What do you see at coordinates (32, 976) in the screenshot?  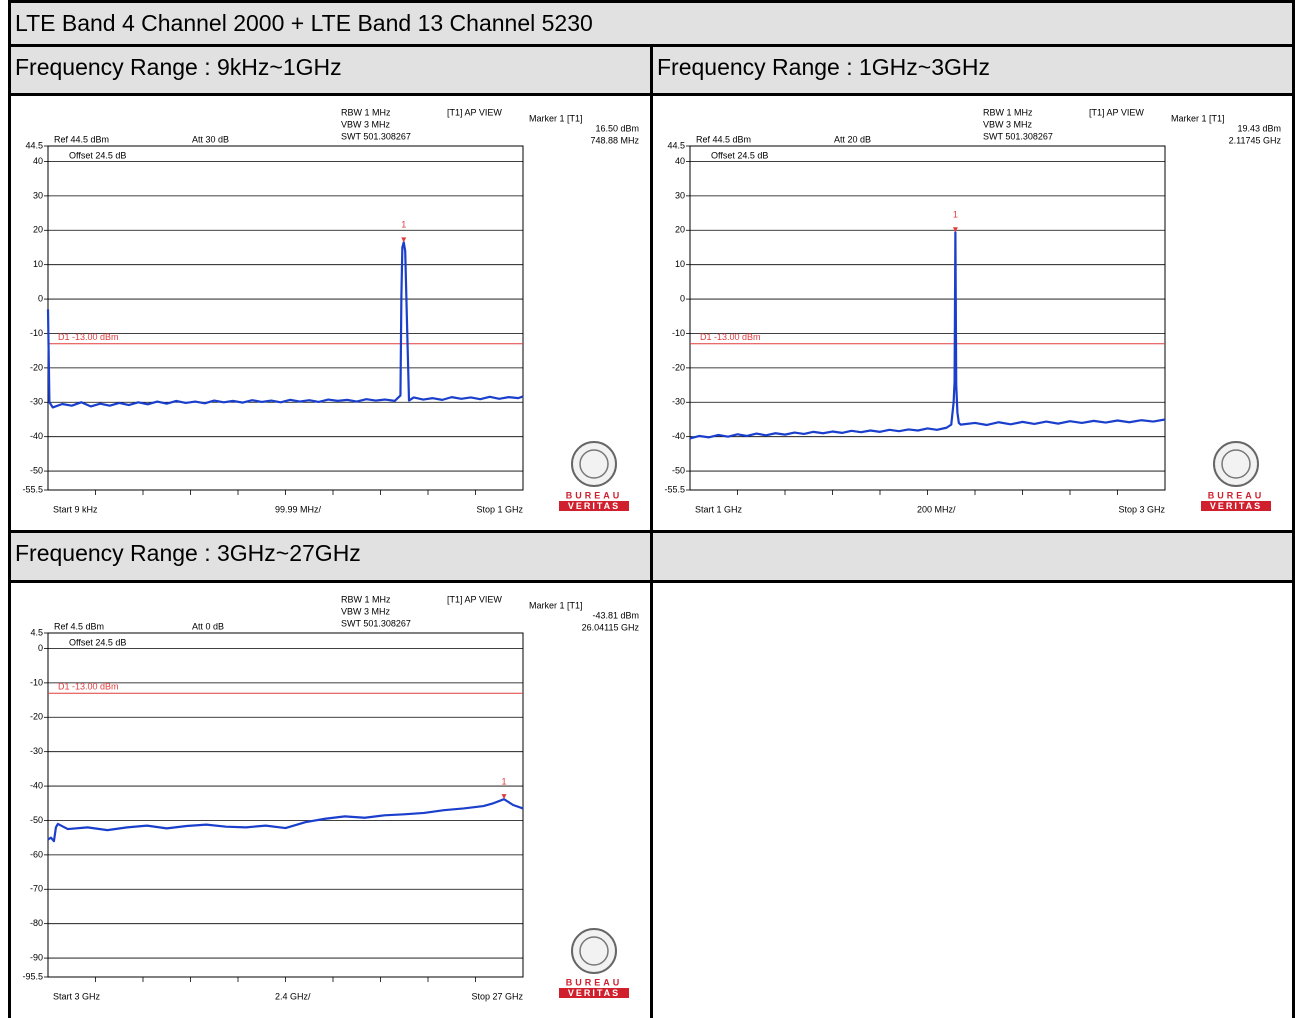 I see `y-tick-label: -95.5` at bounding box center [32, 976].